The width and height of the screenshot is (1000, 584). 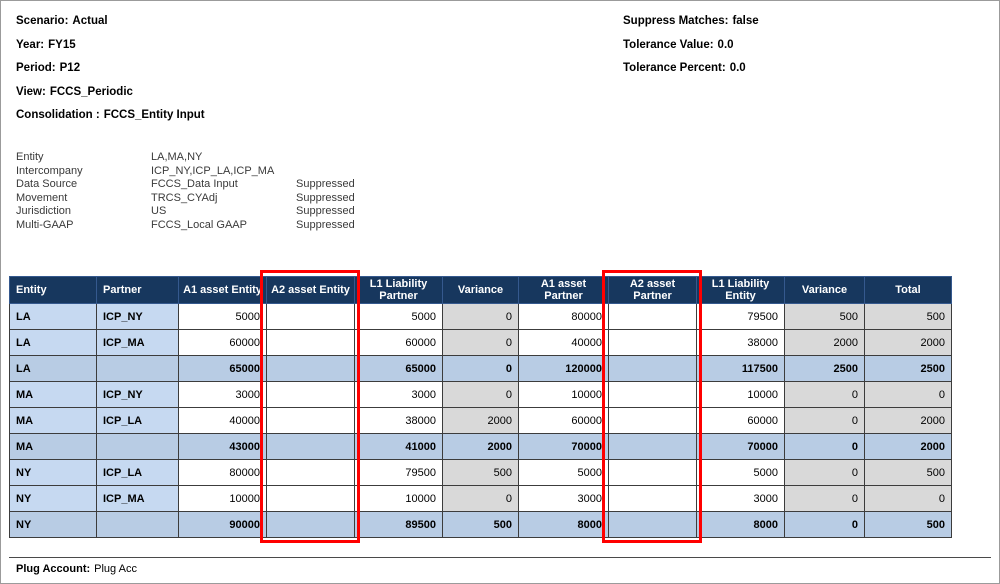 What do you see at coordinates (824, 316) in the screenshot?
I see `cell-variance-partner-side: 500` at bounding box center [824, 316].